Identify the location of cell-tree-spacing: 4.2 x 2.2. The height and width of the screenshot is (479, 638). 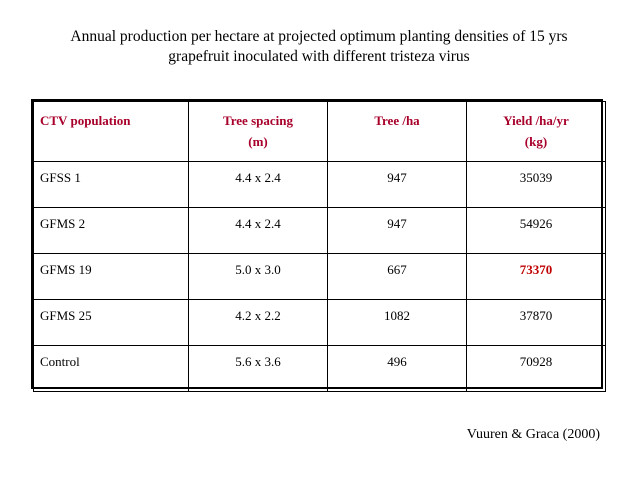
(258, 322).